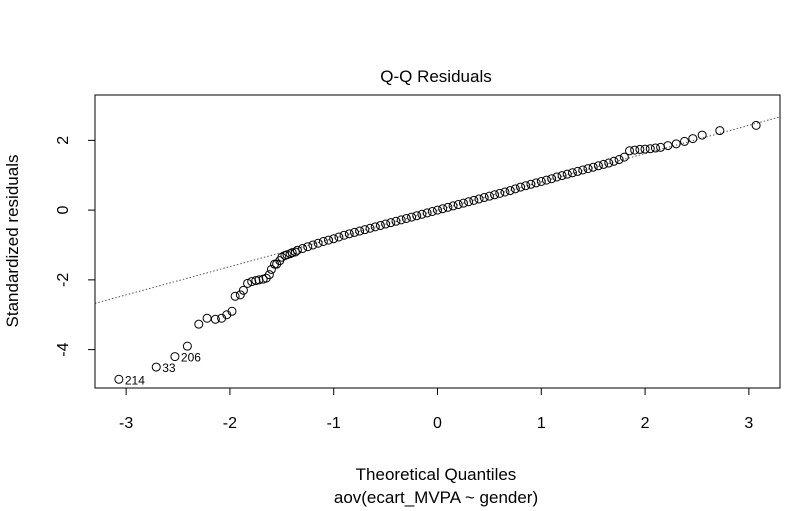 This screenshot has width=806, height=511. Describe the element at coordinates (63, 140) in the screenshot. I see `y-tick-label: 2` at that location.